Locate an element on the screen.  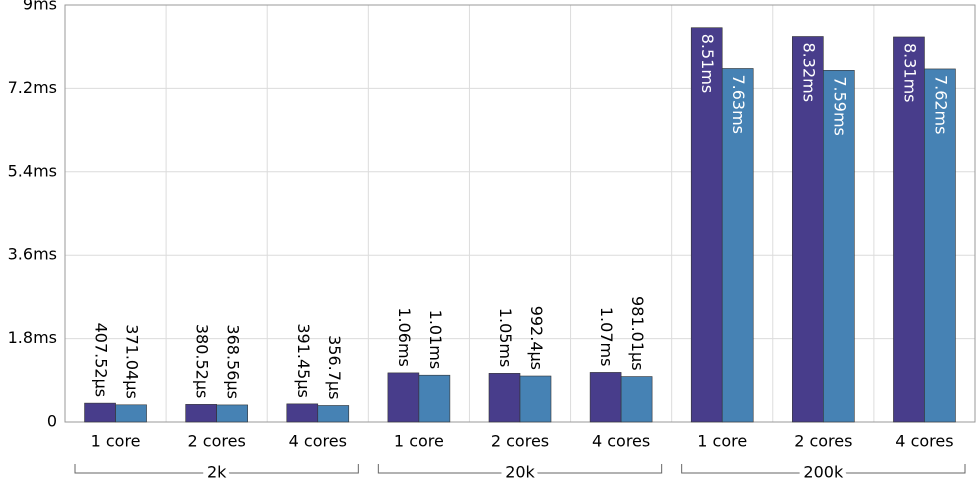
value-label: 371.04μs is located at coordinates (132, 361).